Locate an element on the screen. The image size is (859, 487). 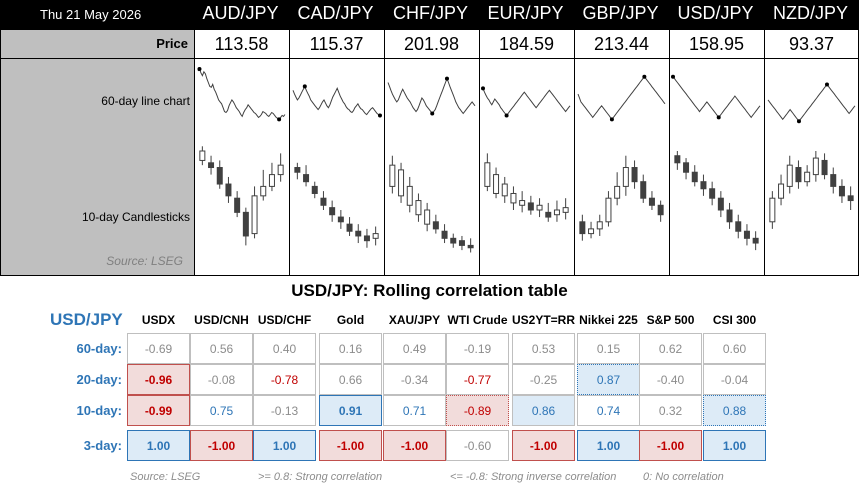
column-header: Gold is located at coordinates (350, 320).